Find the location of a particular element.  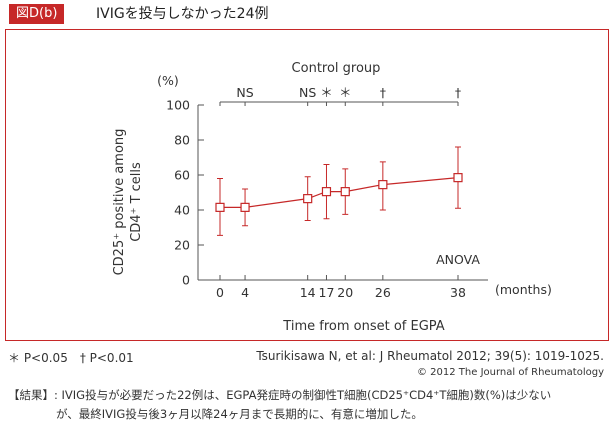

figure-header: 図D(b) IVIGを投与しなかった24例 is located at coordinates (308, 15).